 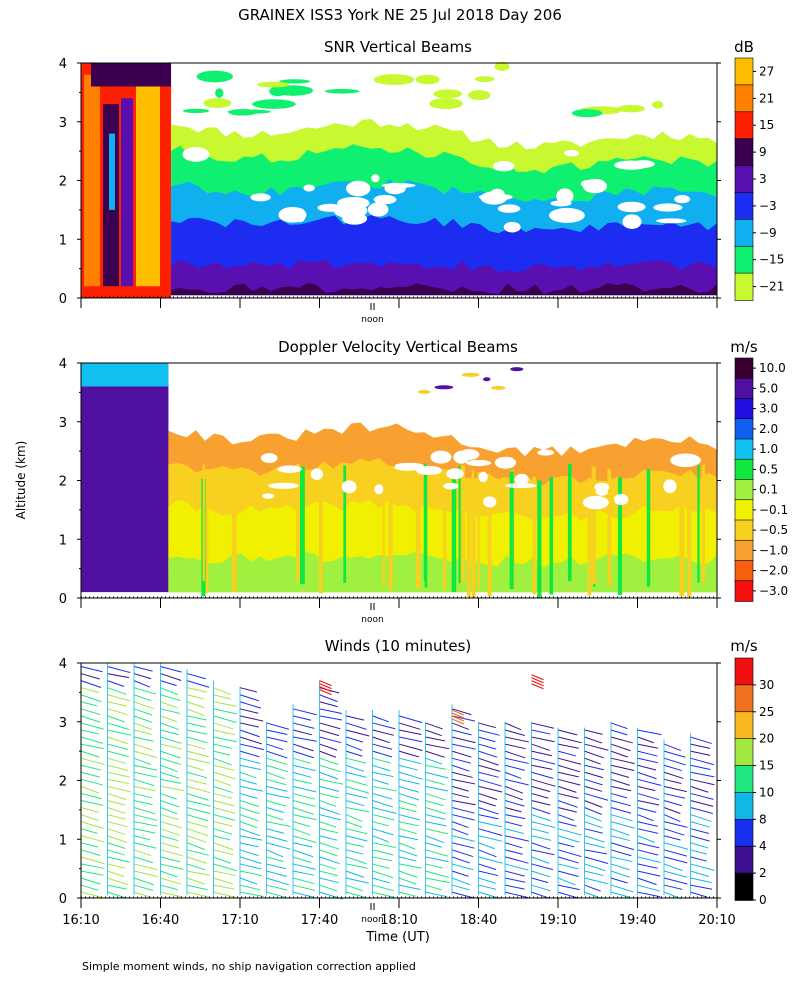 I want to click on wind-barb-strong, so click(x=325, y=683).